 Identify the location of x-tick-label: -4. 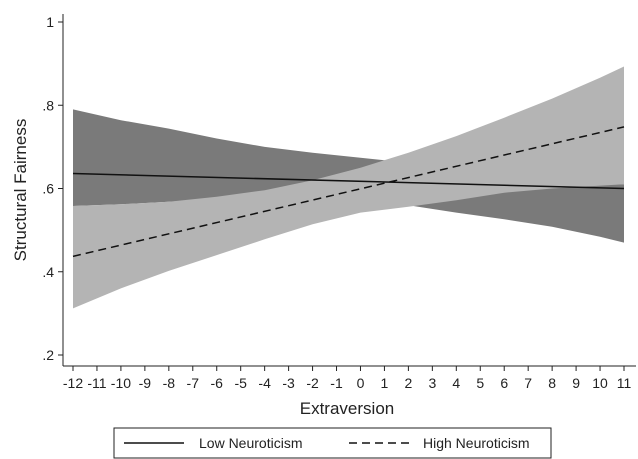
(264, 383).